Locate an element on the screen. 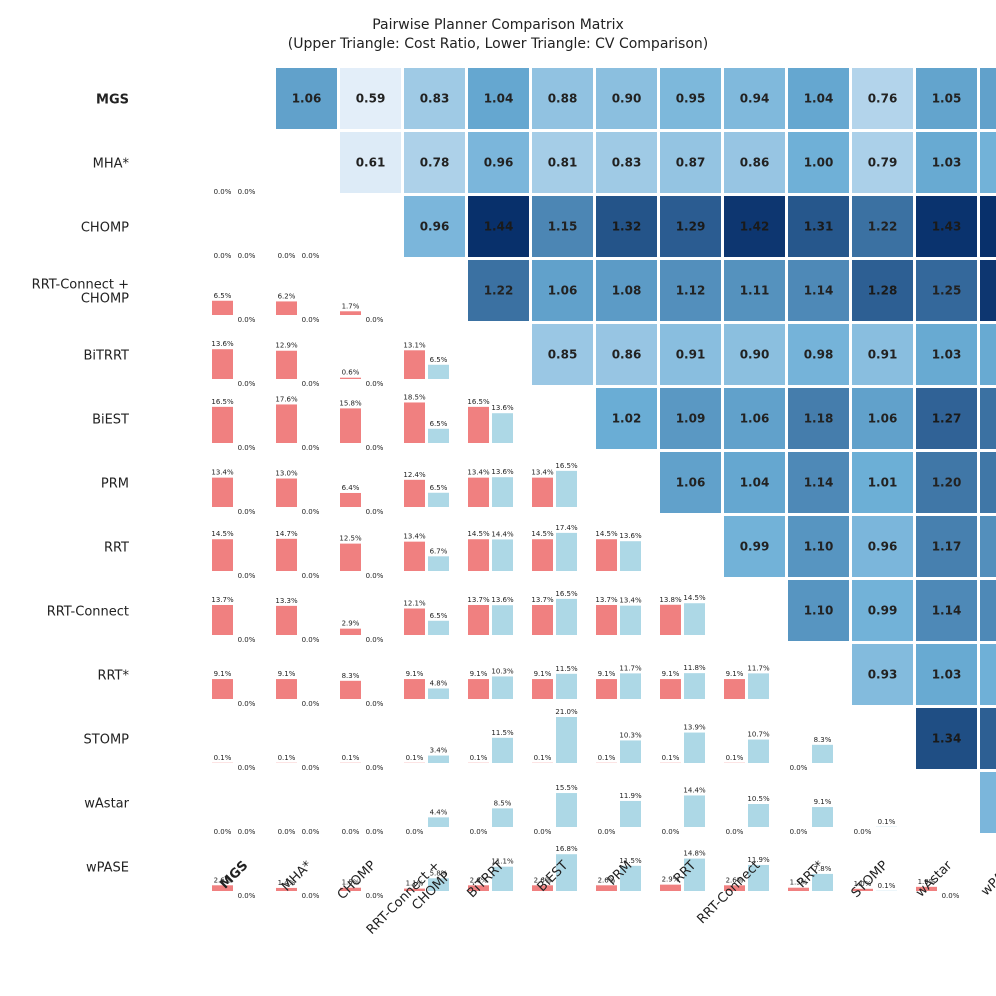 The image size is (996, 996). cost-ratio-value: 0.93 is located at coordinates (883, 675).